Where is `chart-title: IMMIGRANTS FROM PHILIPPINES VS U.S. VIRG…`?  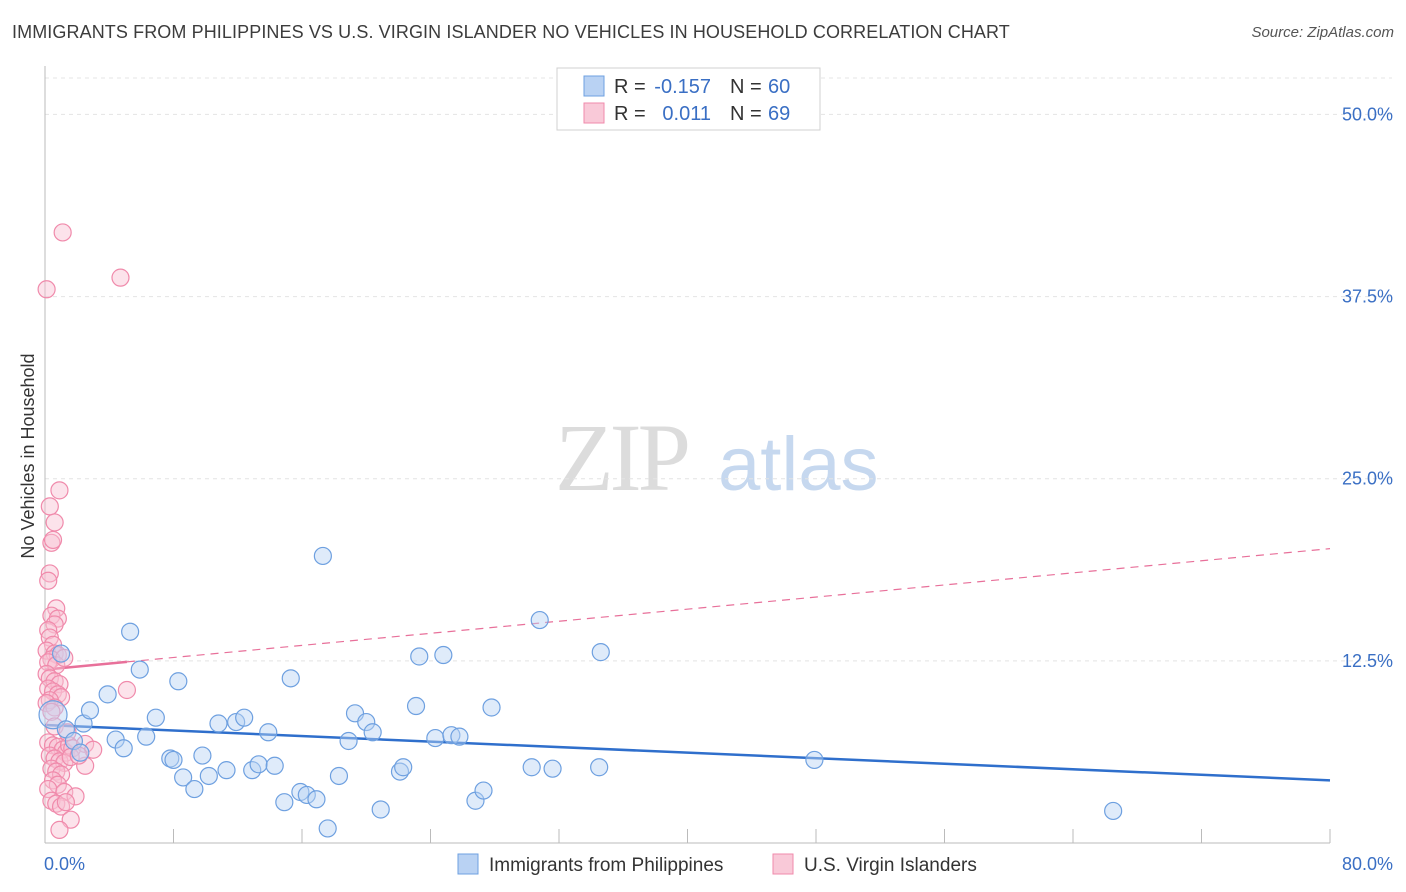 chart-title: IMMIGRANTS FROM PHILIPPINES VS U.S. VIRG… is located at coordinates (511, 32).